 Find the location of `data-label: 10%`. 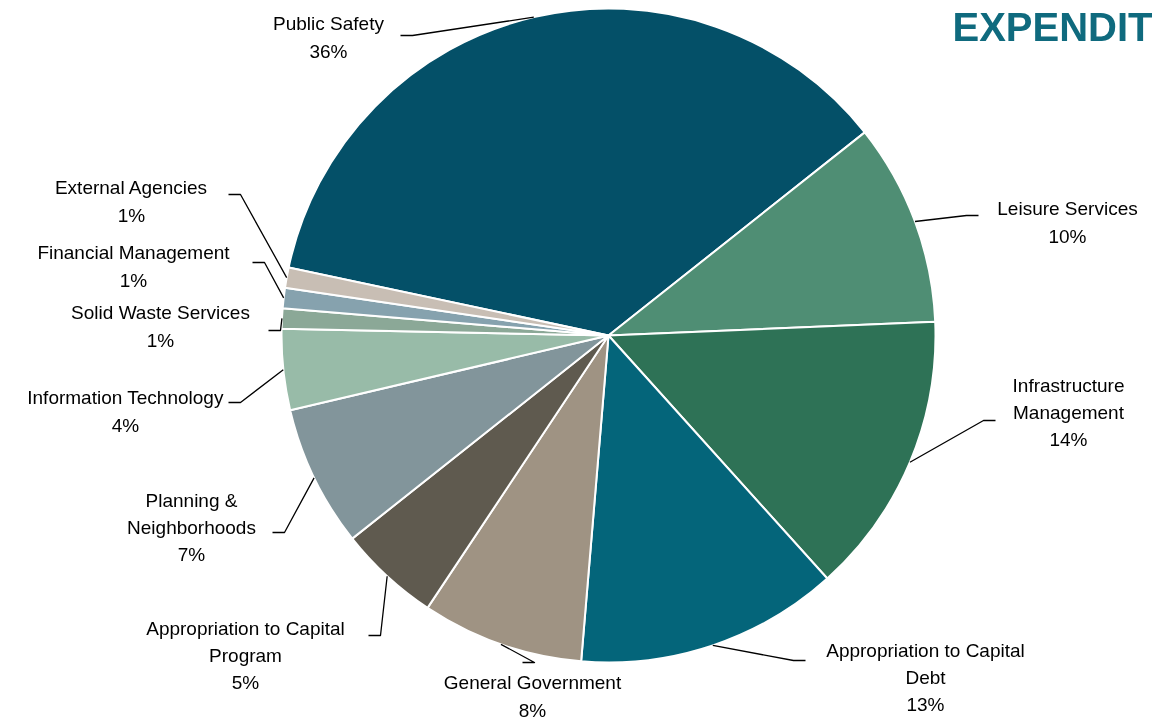

data-label: 10% is located at coordinates (1067, 236).